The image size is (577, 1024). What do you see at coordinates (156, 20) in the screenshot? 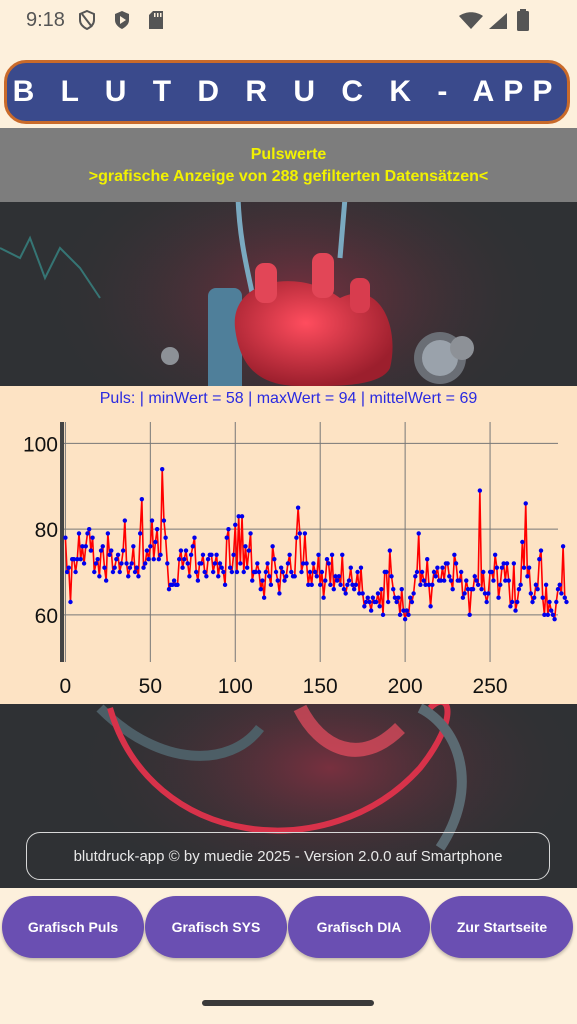
I see `sd-card-icon` at bounding box center [156, 20].